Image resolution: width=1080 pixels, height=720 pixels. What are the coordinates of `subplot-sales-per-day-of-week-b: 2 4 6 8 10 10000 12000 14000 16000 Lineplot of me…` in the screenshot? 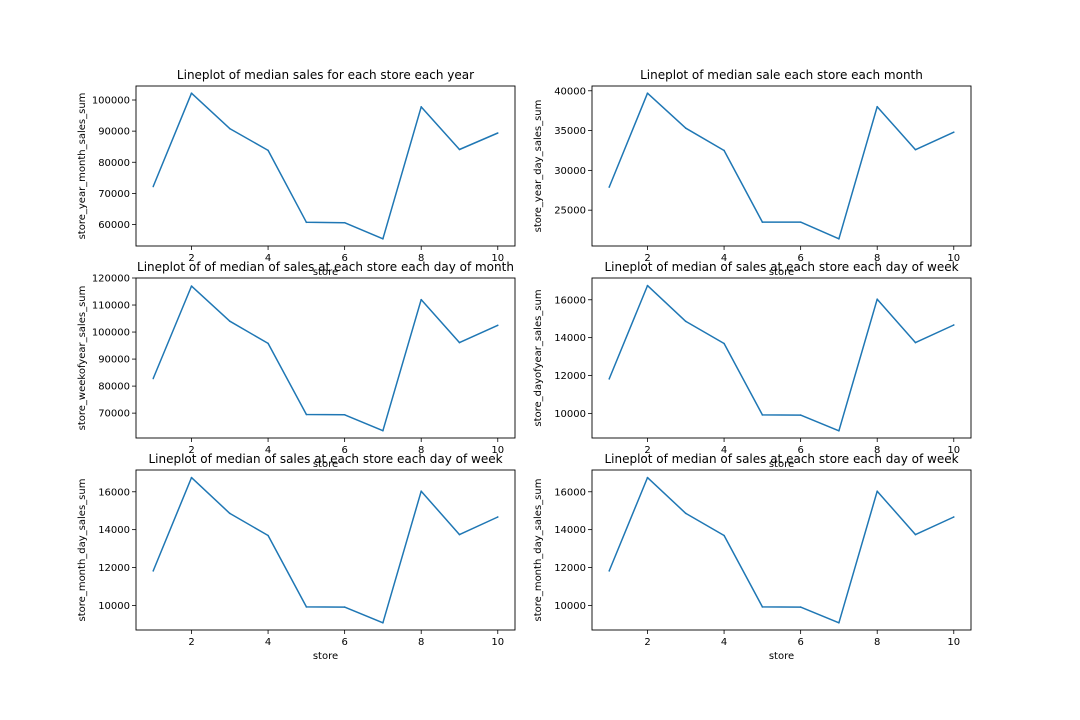 It's located at (296, 557).